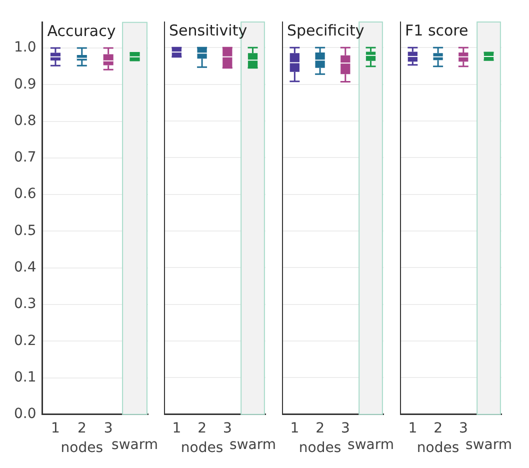 This screenshot has width=529, height=468. Describe the element at coordinates (25, 340) in the screenshot. I see `y-tick-label: 0.2` at that location.